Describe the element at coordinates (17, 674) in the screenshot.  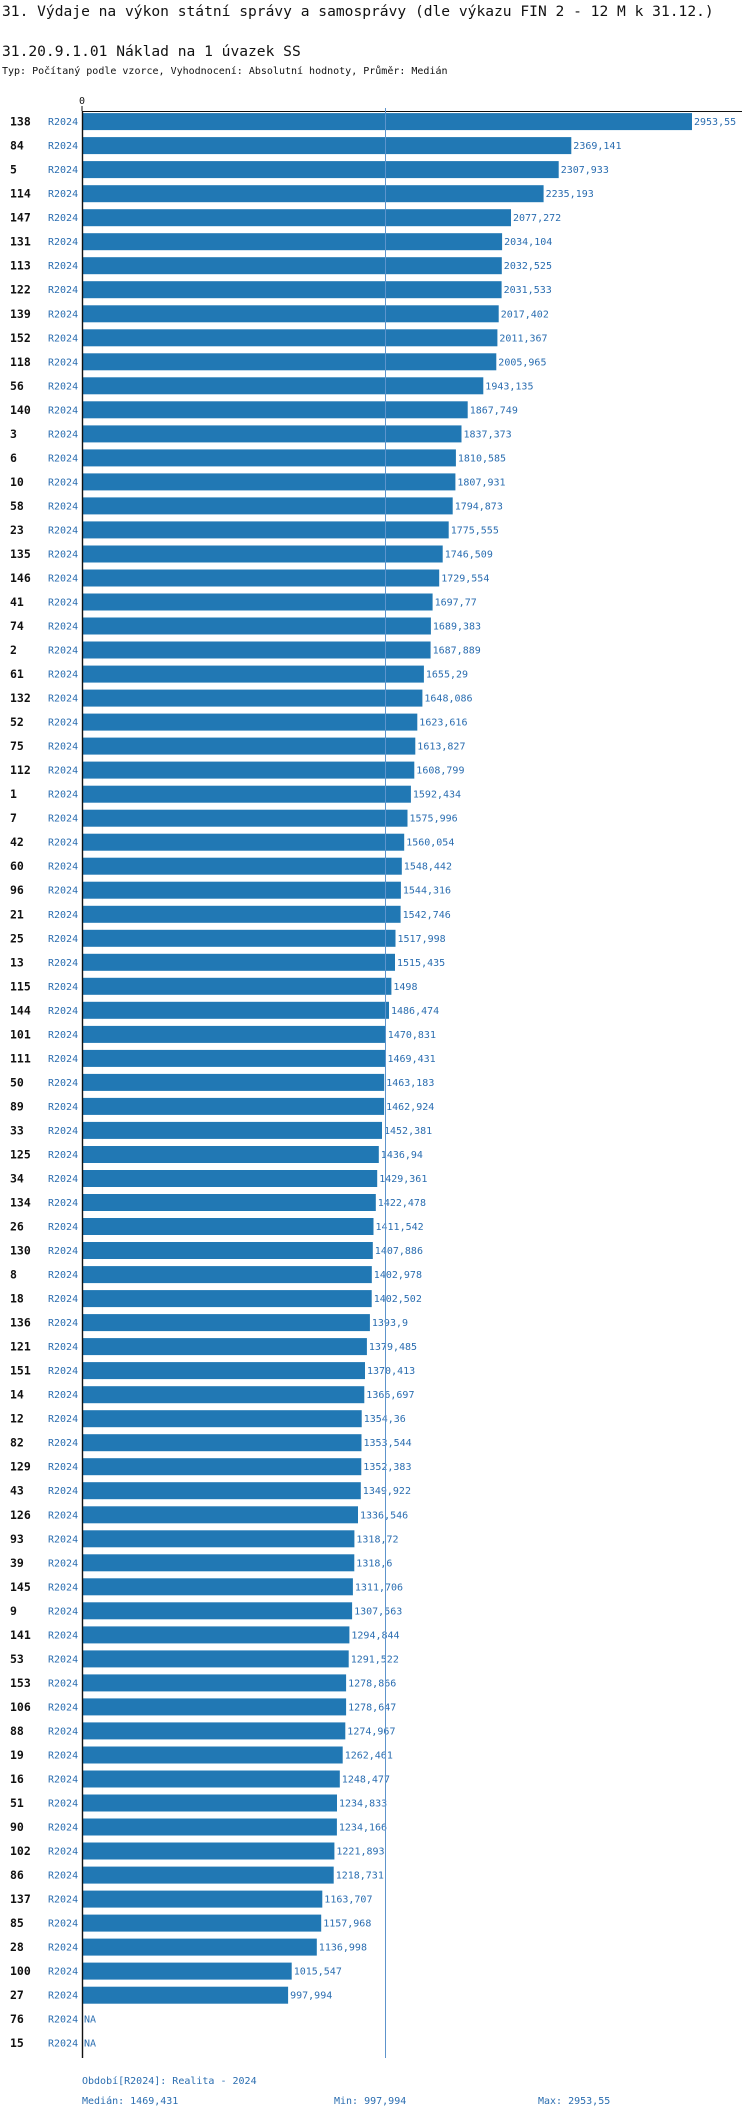
I see `row-id-label: 61` at that location.